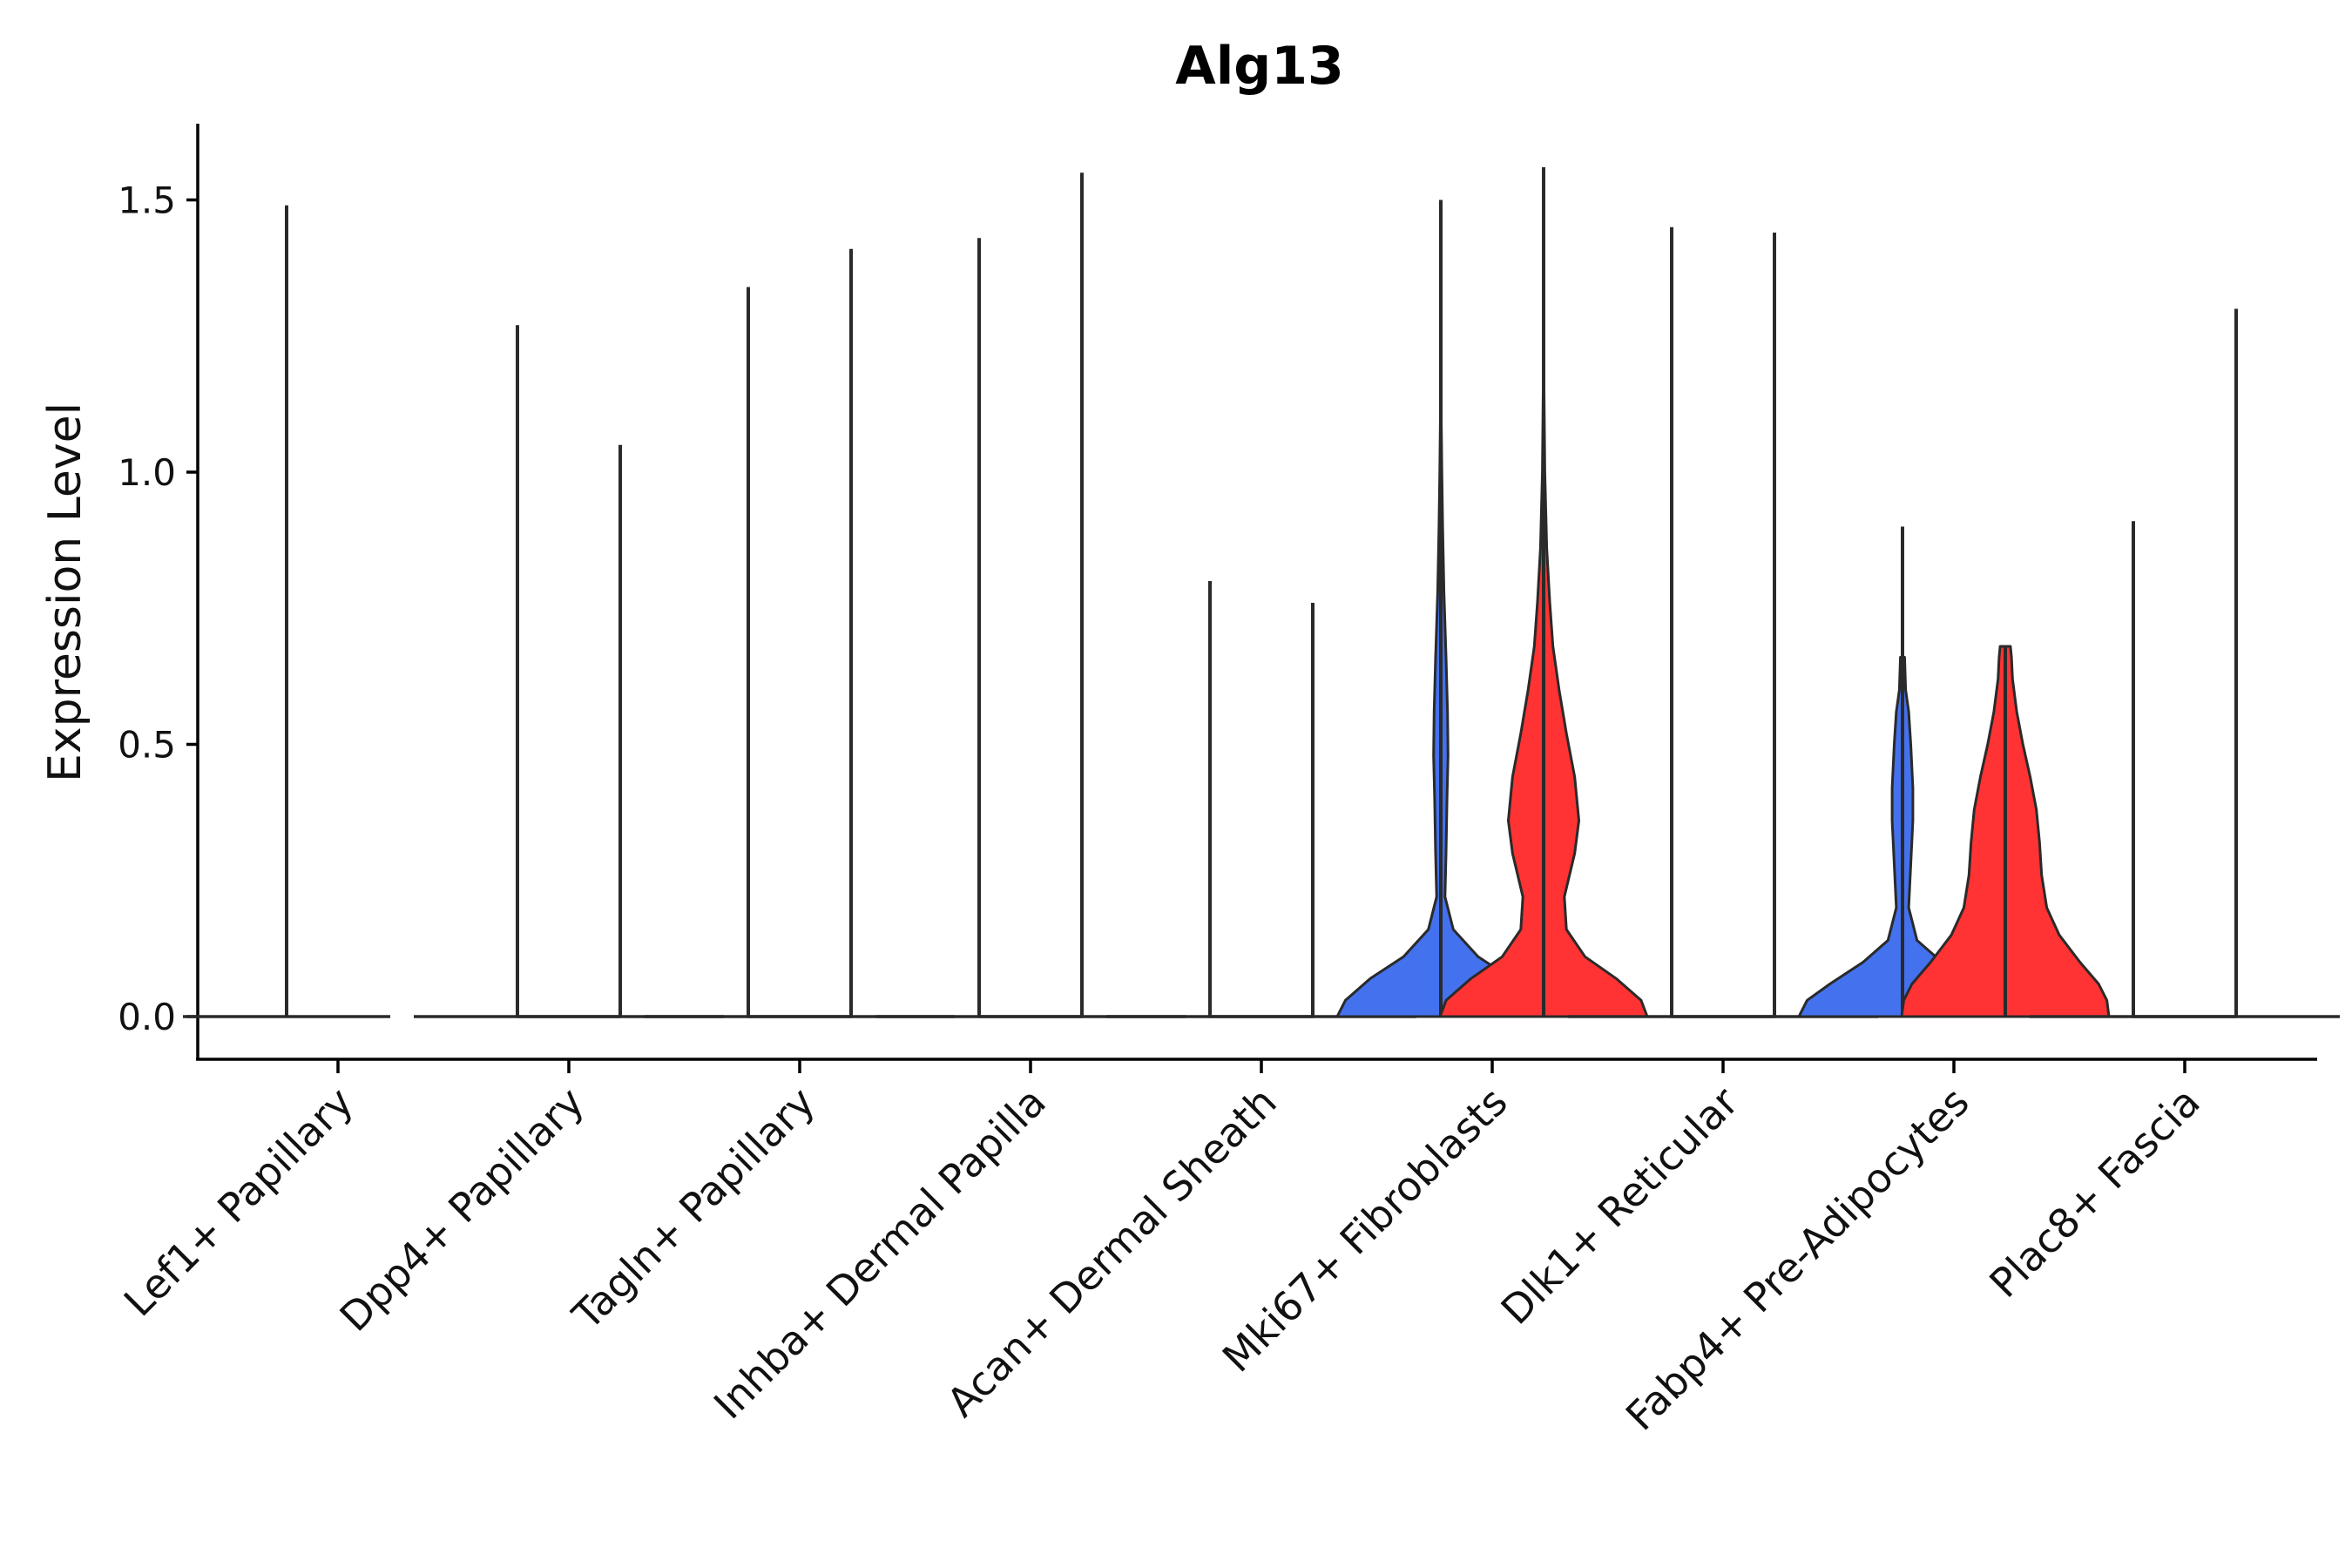  What do you see at coordinates (147, 1017) in the screenshot?
I see `y-tick-label: 0.0` at bounding box center [147, 1017].